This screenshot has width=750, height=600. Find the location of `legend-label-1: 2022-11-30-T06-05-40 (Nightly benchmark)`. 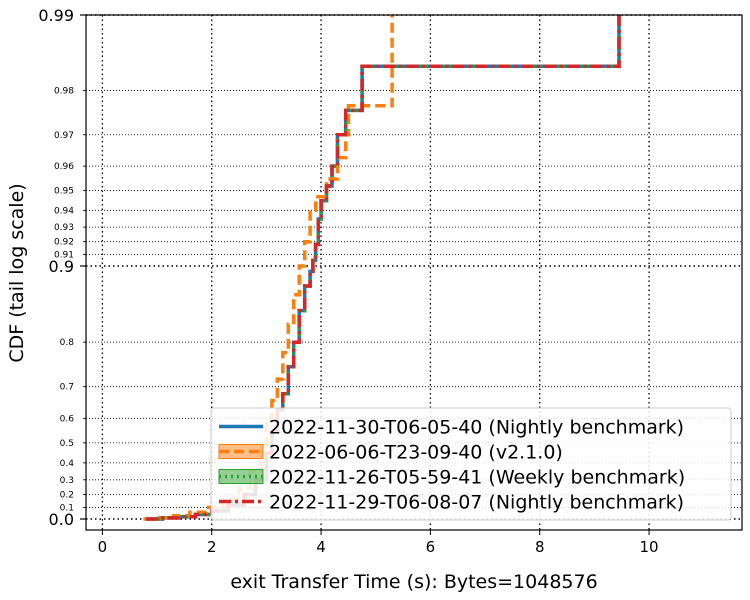

legend-label-1: 2022-11-30-T06-05-40 (Nightly benchmark) is located at coordinates (476, 428).